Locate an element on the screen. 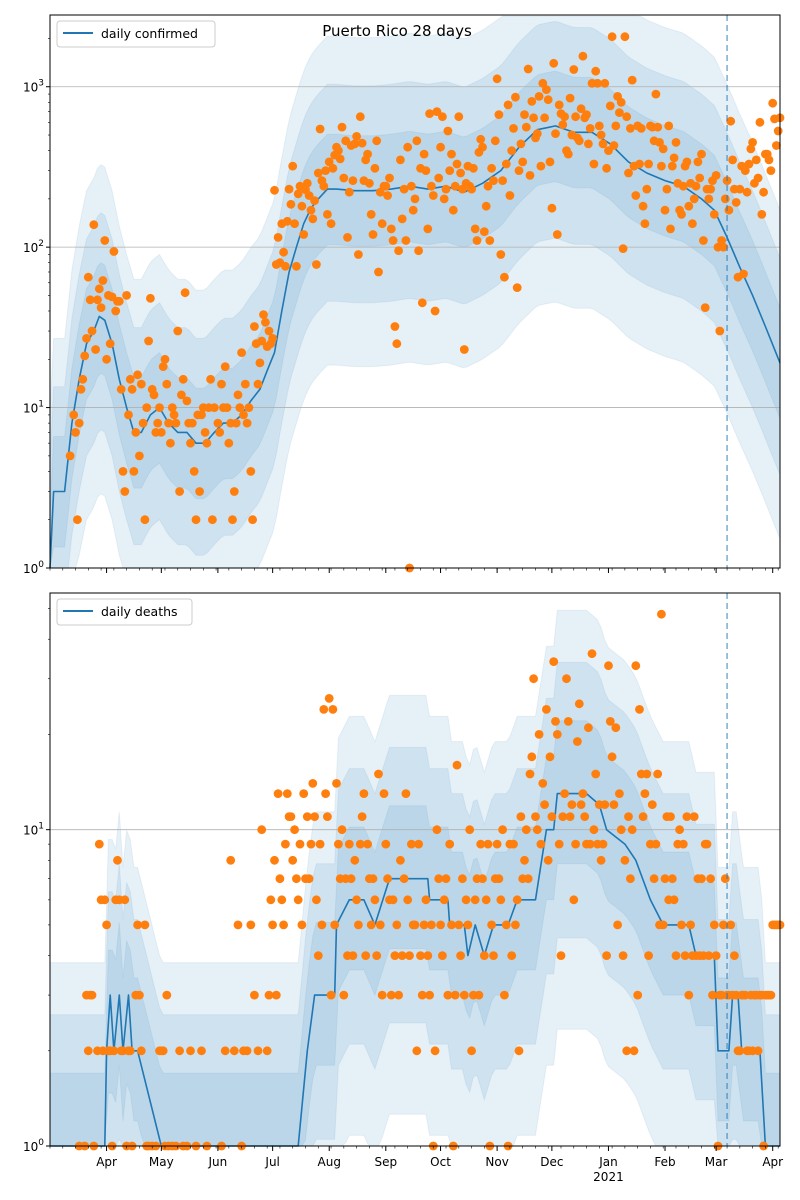  x-tick-label: Jan is located at coordinates (608, 1162).